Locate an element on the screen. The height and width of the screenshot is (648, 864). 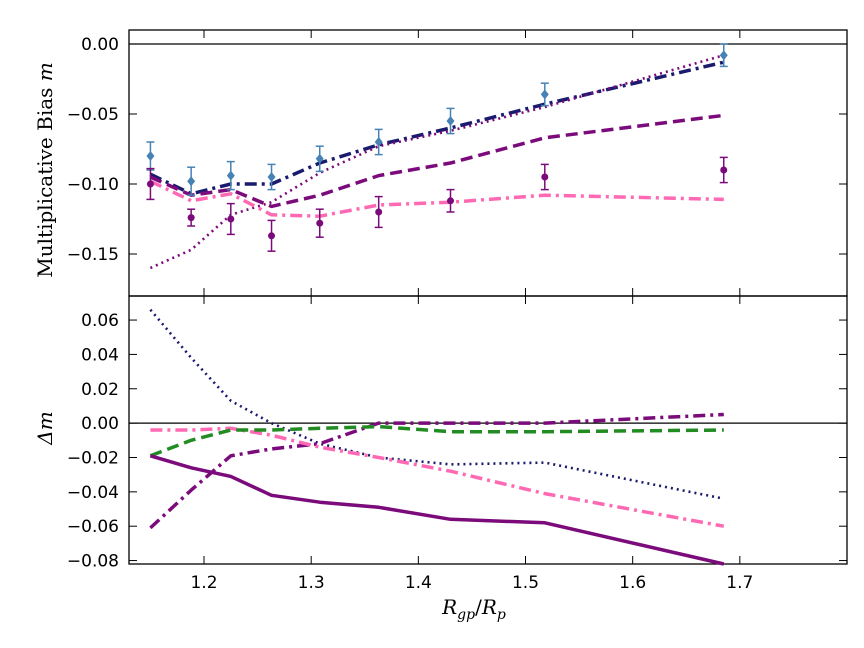
top-ytick-label: −0.05 is located at coordinates (93, 115).